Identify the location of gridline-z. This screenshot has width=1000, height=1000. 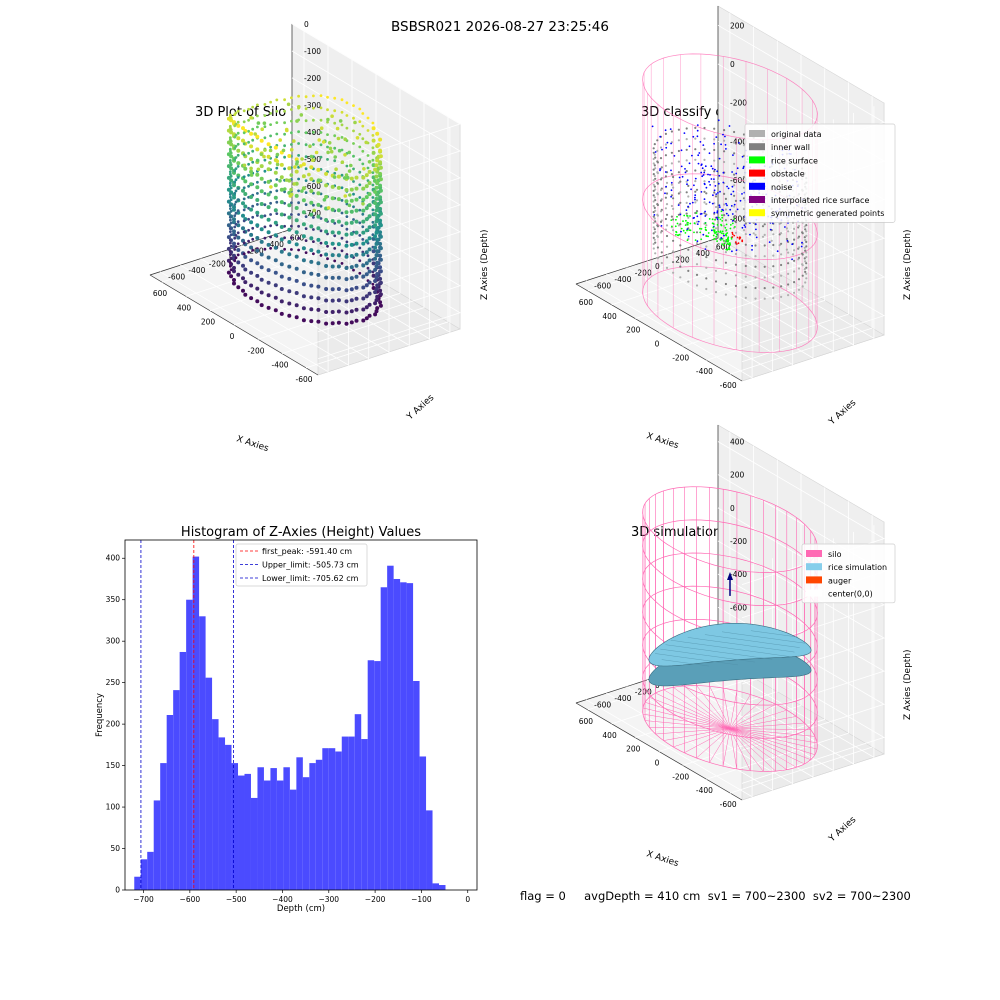
(376, 97).